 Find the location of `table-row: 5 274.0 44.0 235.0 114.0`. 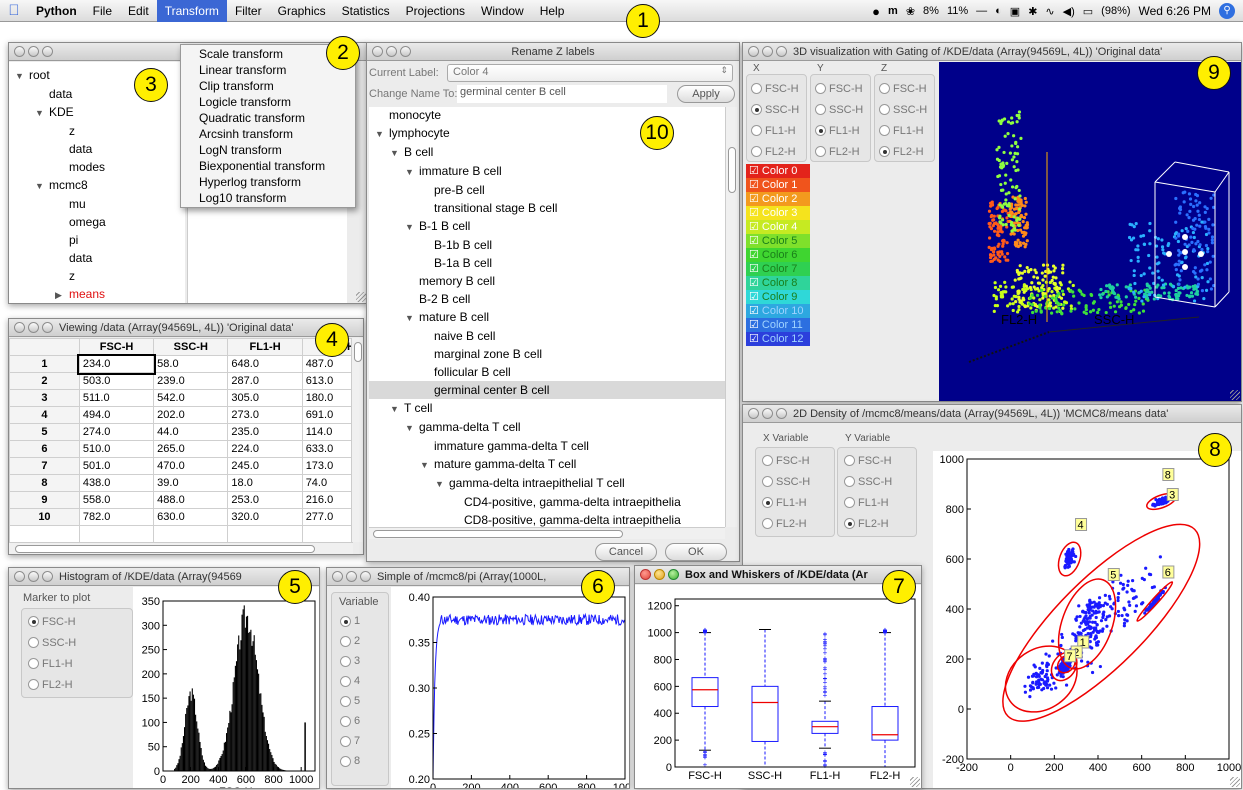

table-row: 5 274.0 44.0 235.0 114.0 is located at coordinates (181, 432).